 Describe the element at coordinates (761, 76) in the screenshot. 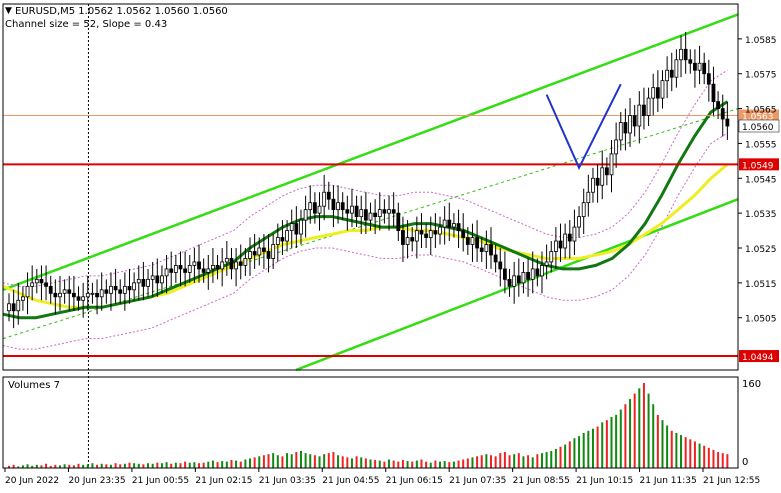

I see `y-tick-label: 1.0575` at that location.